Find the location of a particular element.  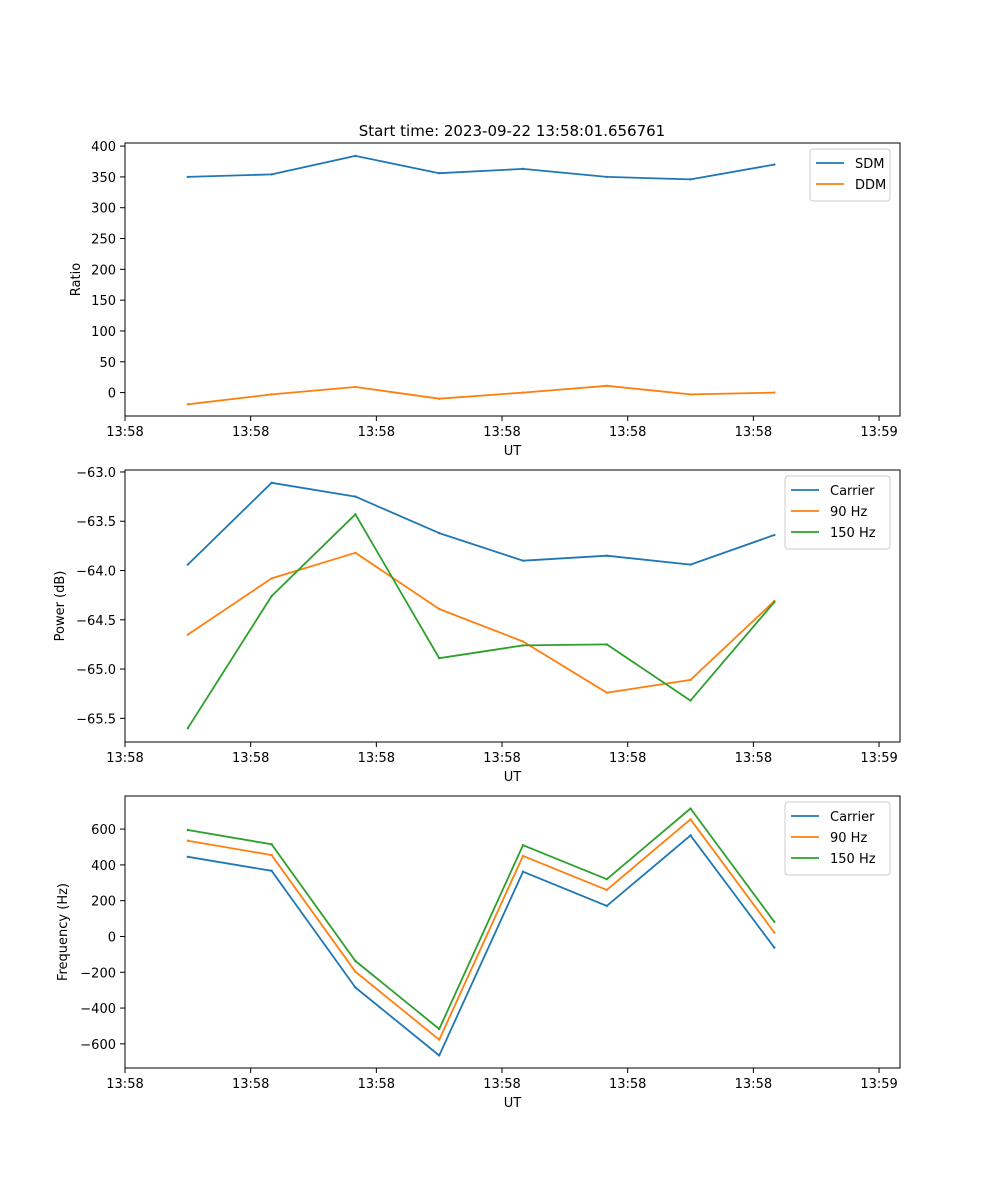

legend: SDM DDM is located at coordinates (850, 175).